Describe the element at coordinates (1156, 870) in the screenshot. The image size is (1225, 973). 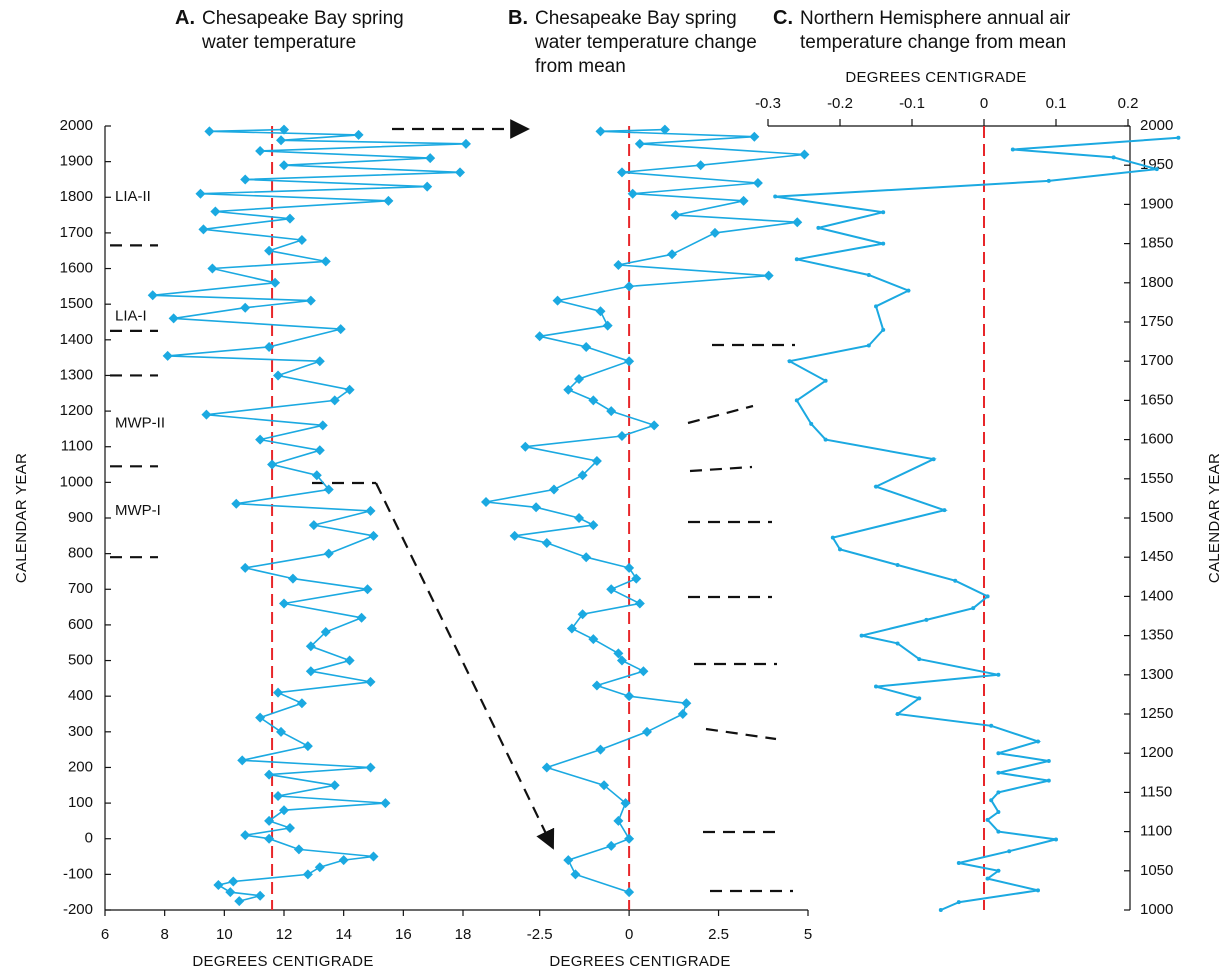
I see `y2-tick-label: 1050` at that location.